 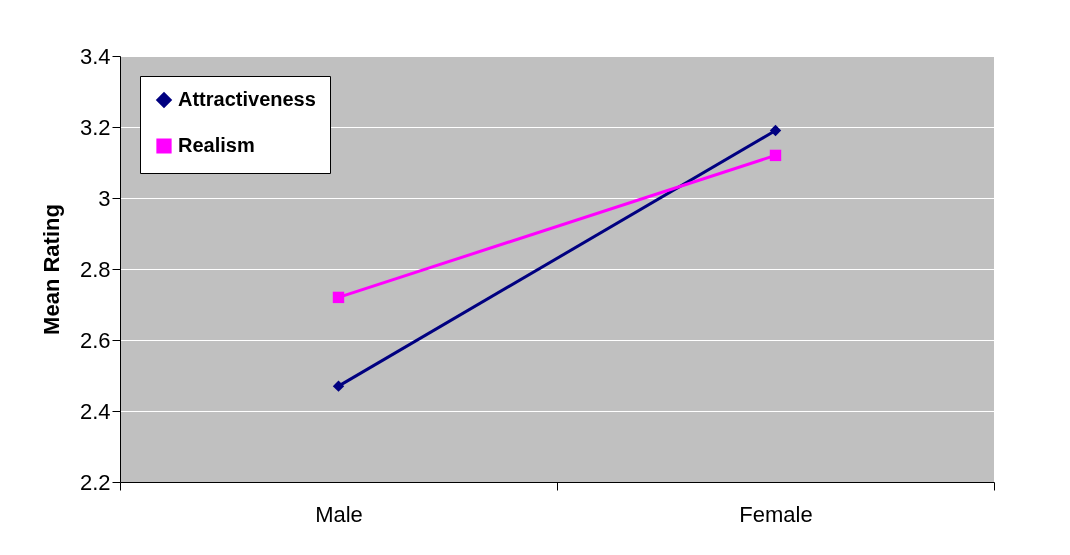 What do you see at coordinates (247, 99) in the screenshot?
I see `legend-label: Attractiveness` at bounding box center [247, 99].